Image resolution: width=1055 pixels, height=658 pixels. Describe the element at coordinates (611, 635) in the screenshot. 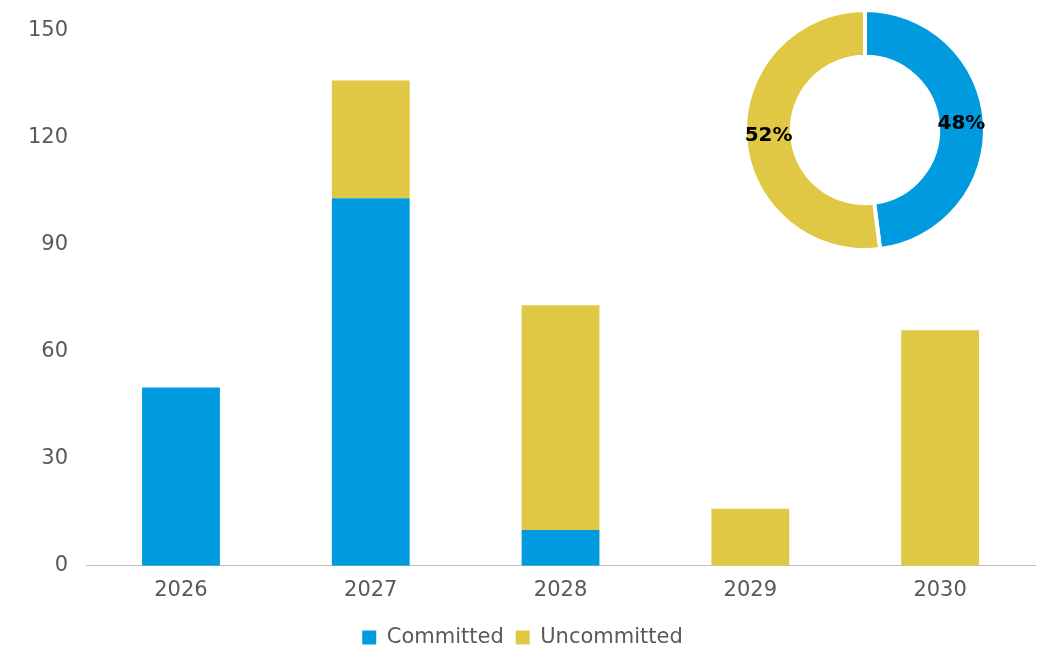

I see `legend-label: Uncommitted` at that location.